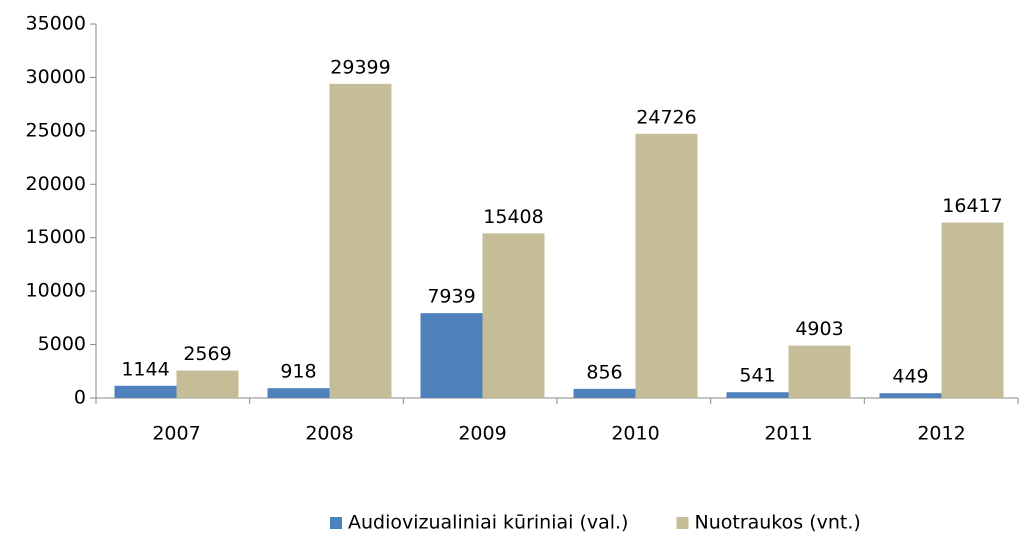 This screenshot has height=538, width=1023. What do you see at coordinates (329, 434) in the screenshot?
I see `x-tick-label: 2008` at bounding box center [329, 434].